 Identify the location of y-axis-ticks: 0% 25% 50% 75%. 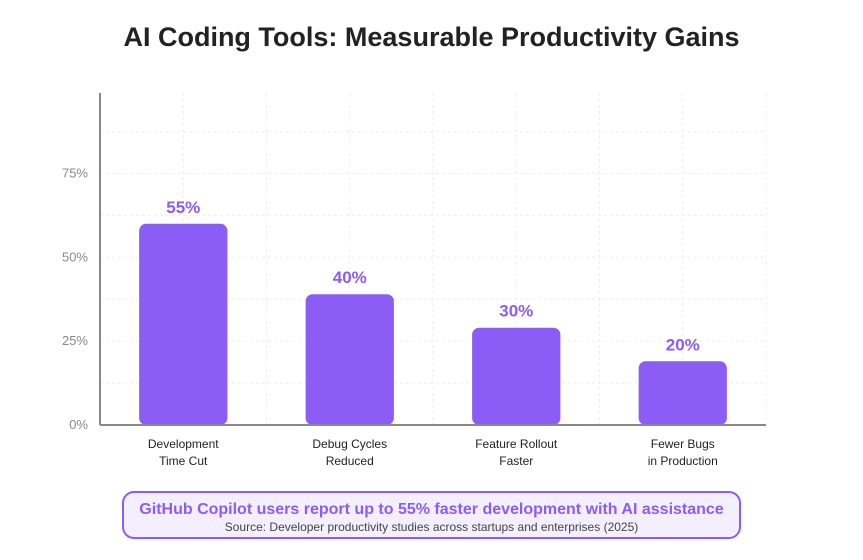
(75, 298).